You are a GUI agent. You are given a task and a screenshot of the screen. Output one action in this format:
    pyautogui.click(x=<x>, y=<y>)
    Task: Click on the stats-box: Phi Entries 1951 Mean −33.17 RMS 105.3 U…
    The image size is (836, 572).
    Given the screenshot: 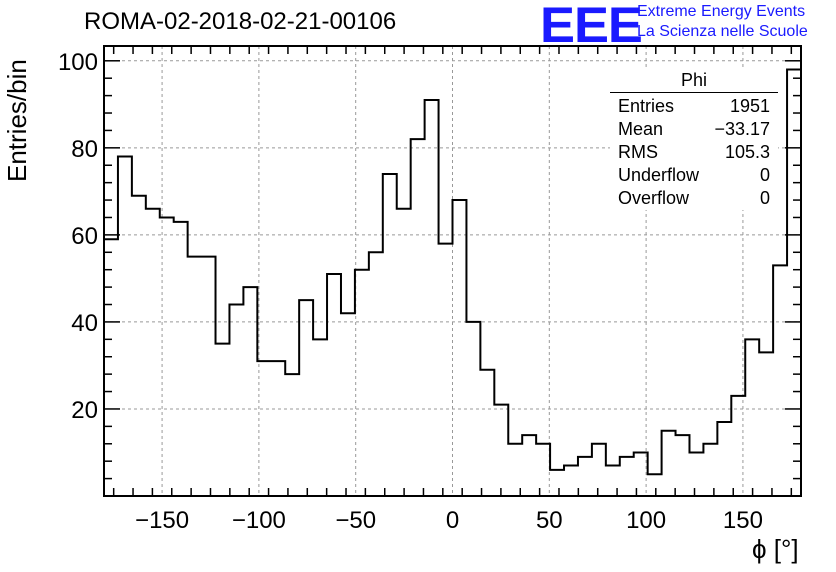 What is the action you would take?
    pyautogui.click(x=694, y=140)
    